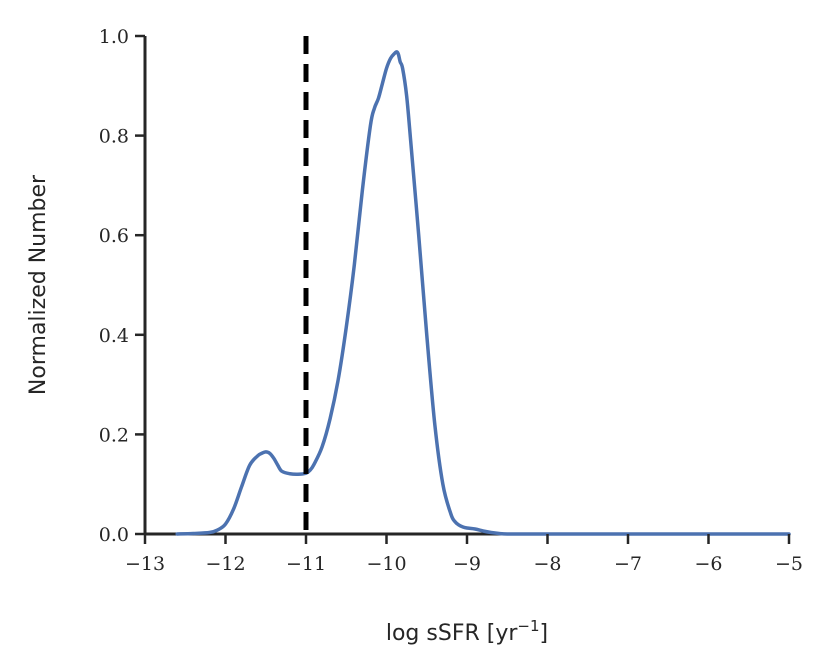 This screenshot has width=831, height=671. Describe the element at coordinates (628, 564) in the screenshot. I see `x-tick-label: −7` at that location.